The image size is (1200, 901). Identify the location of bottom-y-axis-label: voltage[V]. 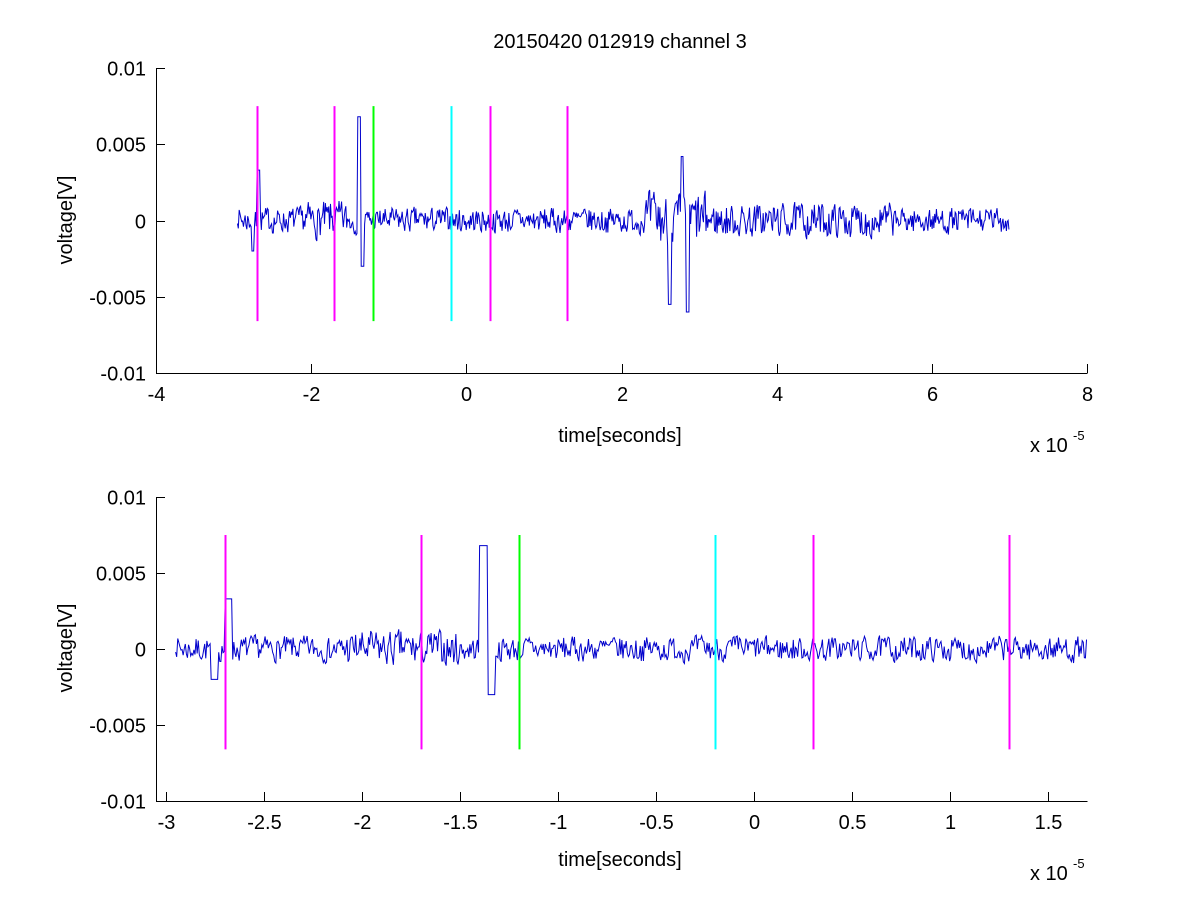
(66, 648).